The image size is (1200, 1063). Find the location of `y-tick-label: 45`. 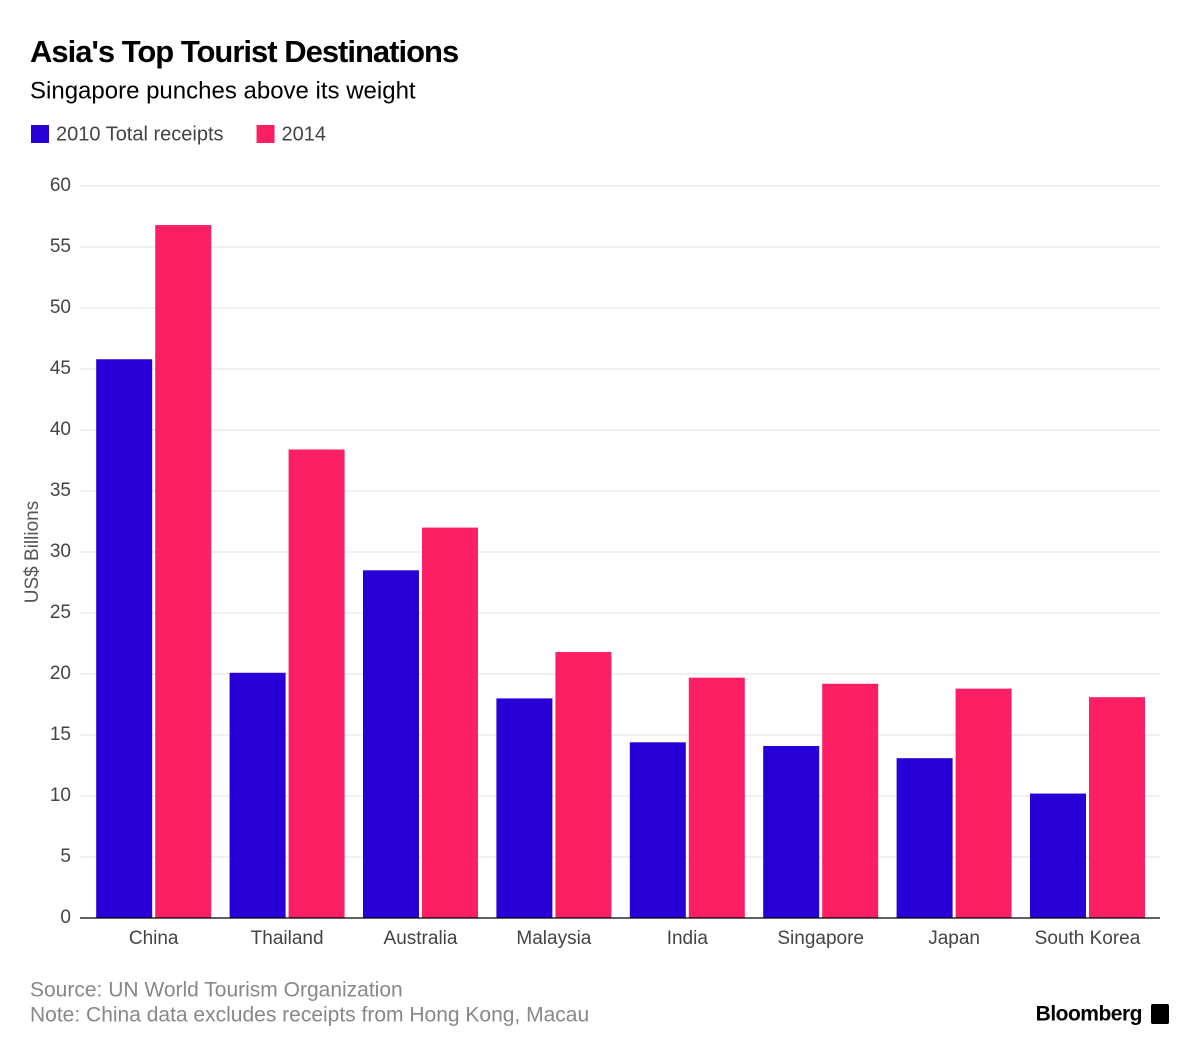

y-tick-label: 45 is located at coordinates (60, 368).